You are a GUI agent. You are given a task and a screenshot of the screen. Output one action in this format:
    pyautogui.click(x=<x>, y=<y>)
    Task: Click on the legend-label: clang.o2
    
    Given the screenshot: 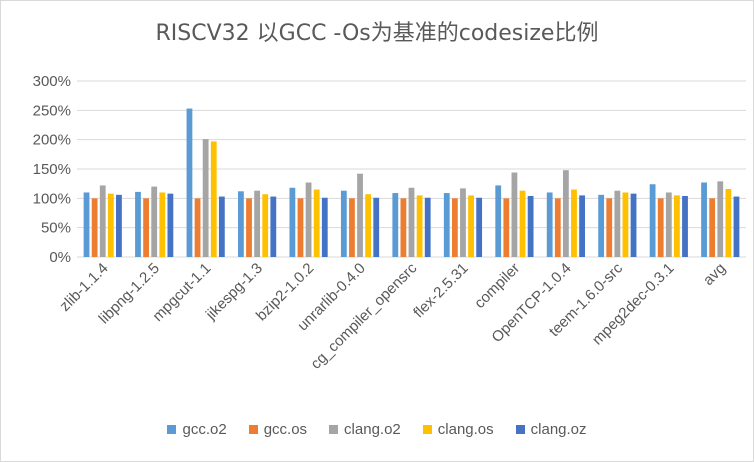 What is the action you would take?
    pyautogui.click(x=372, y=429)
    